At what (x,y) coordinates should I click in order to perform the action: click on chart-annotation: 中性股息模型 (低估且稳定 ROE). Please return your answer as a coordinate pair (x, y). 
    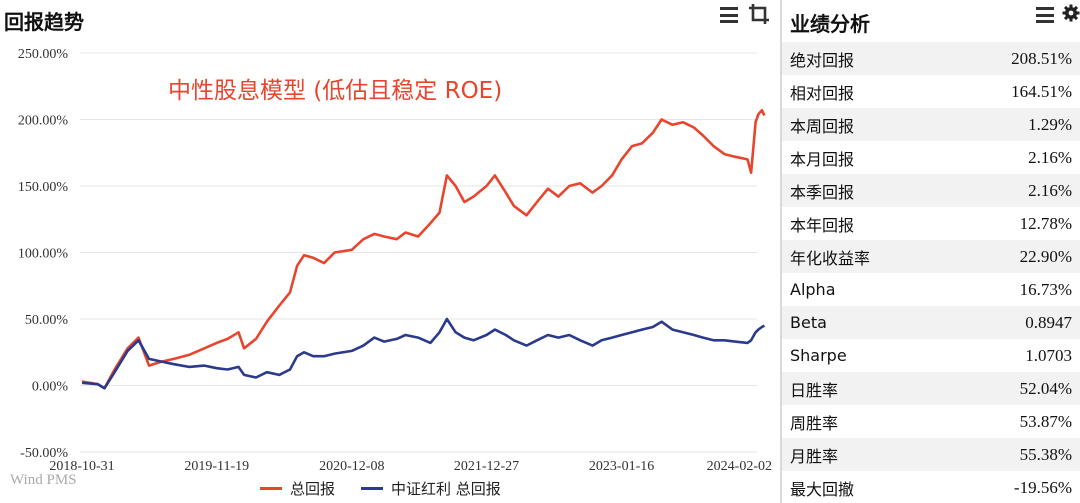
    Looking at the image, I should click on (335, 91).